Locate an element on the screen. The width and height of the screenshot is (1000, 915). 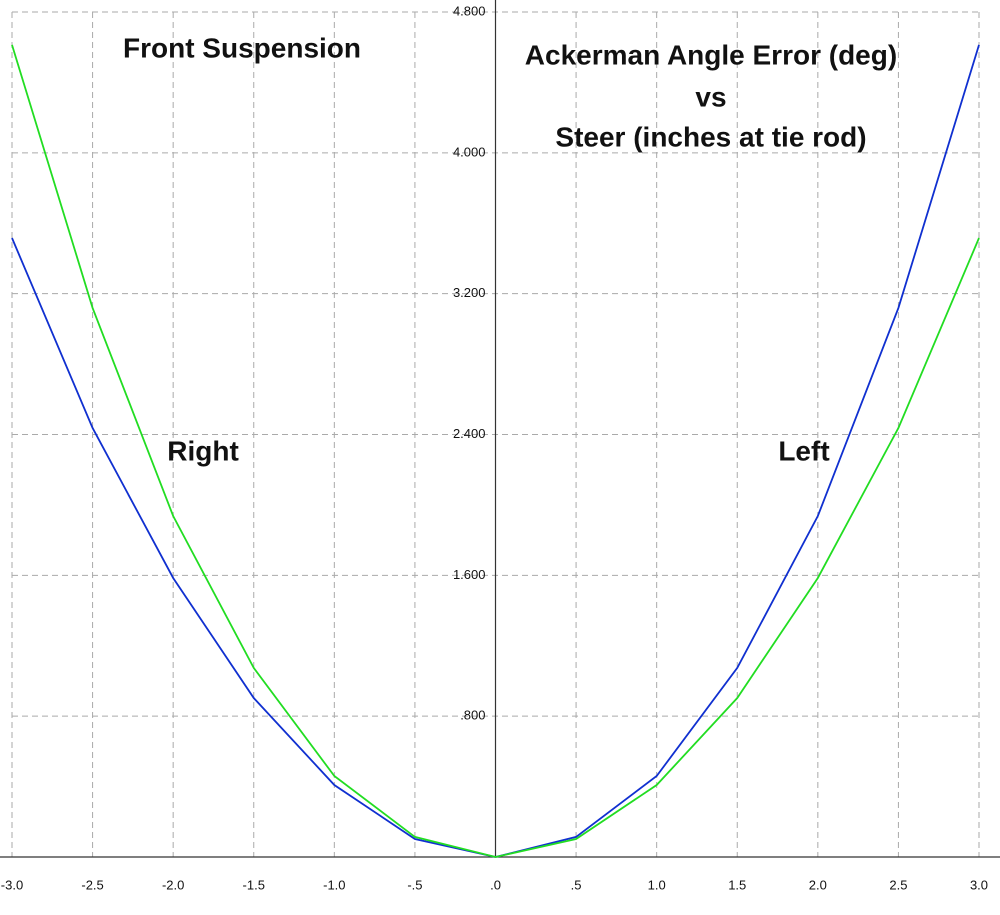
annotation: Steer (inches at tie rod) is located at coordinates (710, 136).